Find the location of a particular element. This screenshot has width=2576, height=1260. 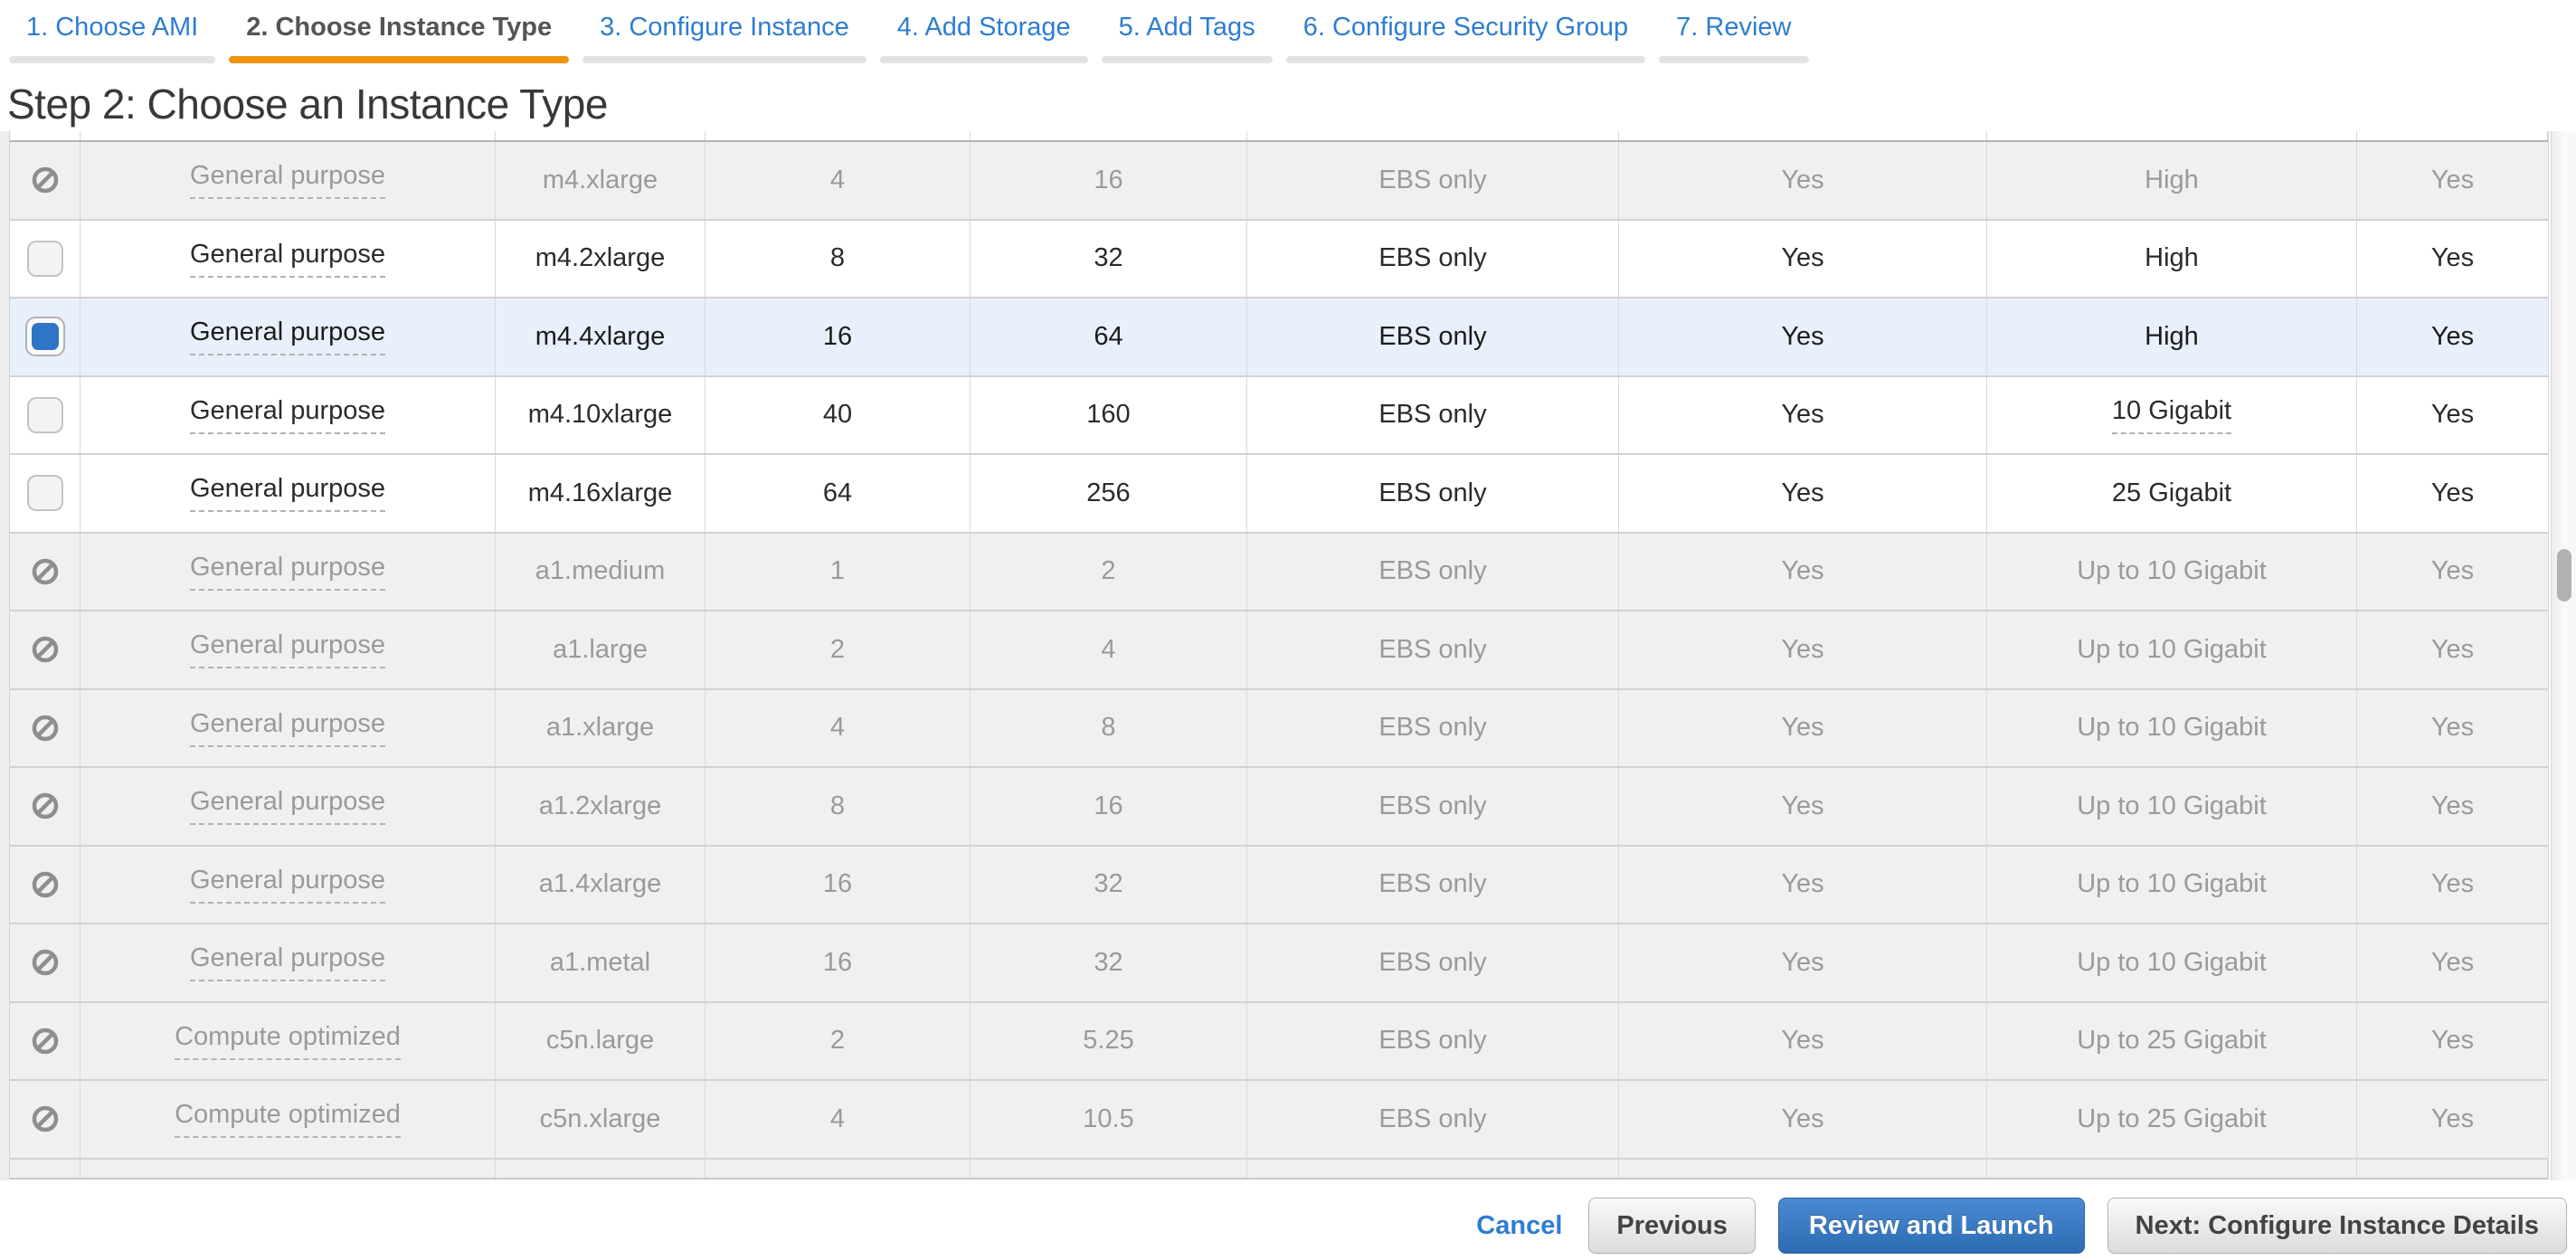

wizard-tab: 4. Add Storage is located at coordinates (983, 38).